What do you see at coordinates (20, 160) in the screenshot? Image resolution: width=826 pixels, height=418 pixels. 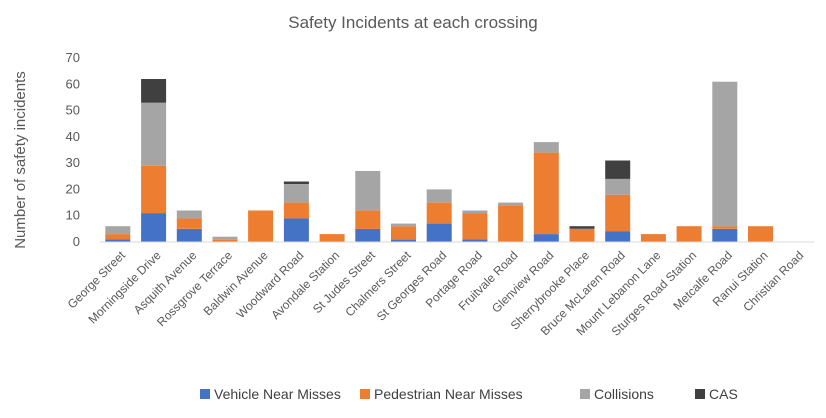 I see `y-axis-label: Number of safety incidents` at bounding box center [20, 160].